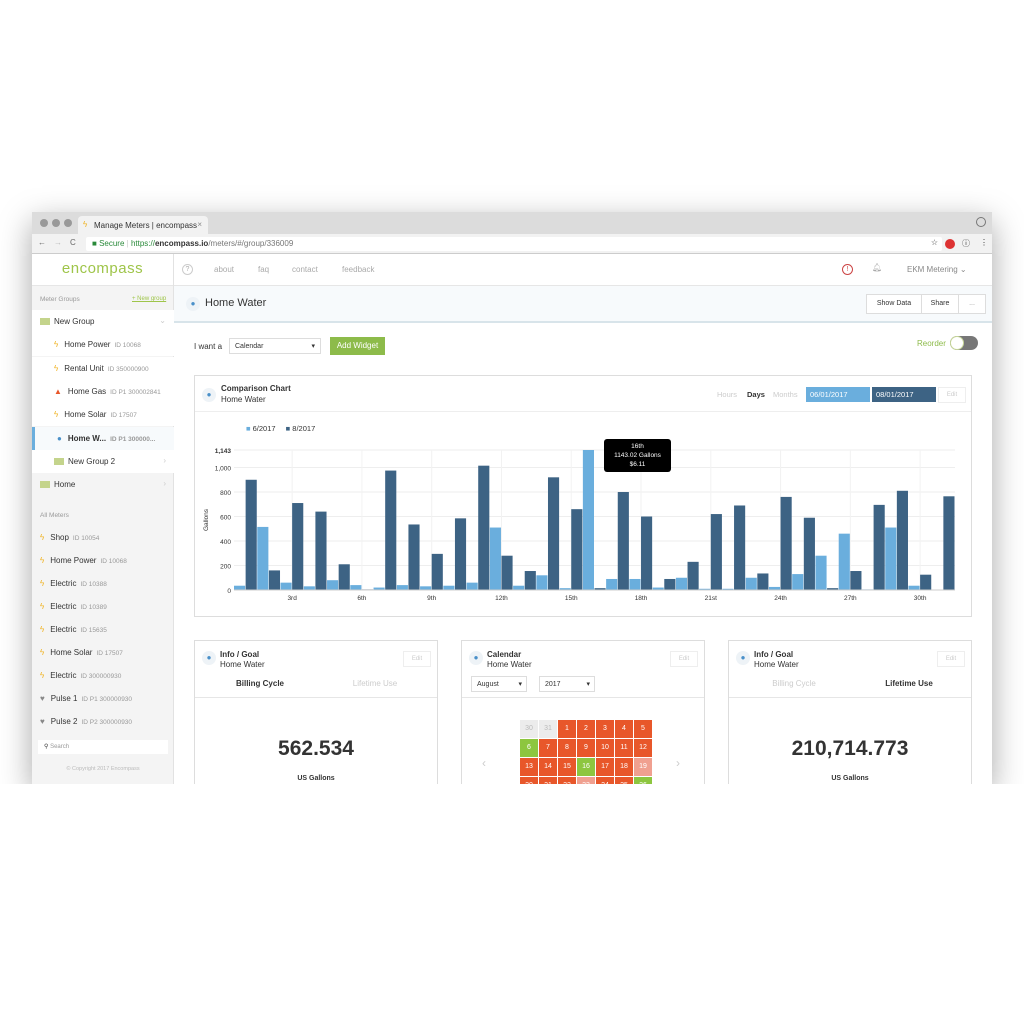 The image size is (1024, 1024). Describe the element at coordinates (199, 224) in the screenshot. I see `close-tab-icon: ×` at that location.